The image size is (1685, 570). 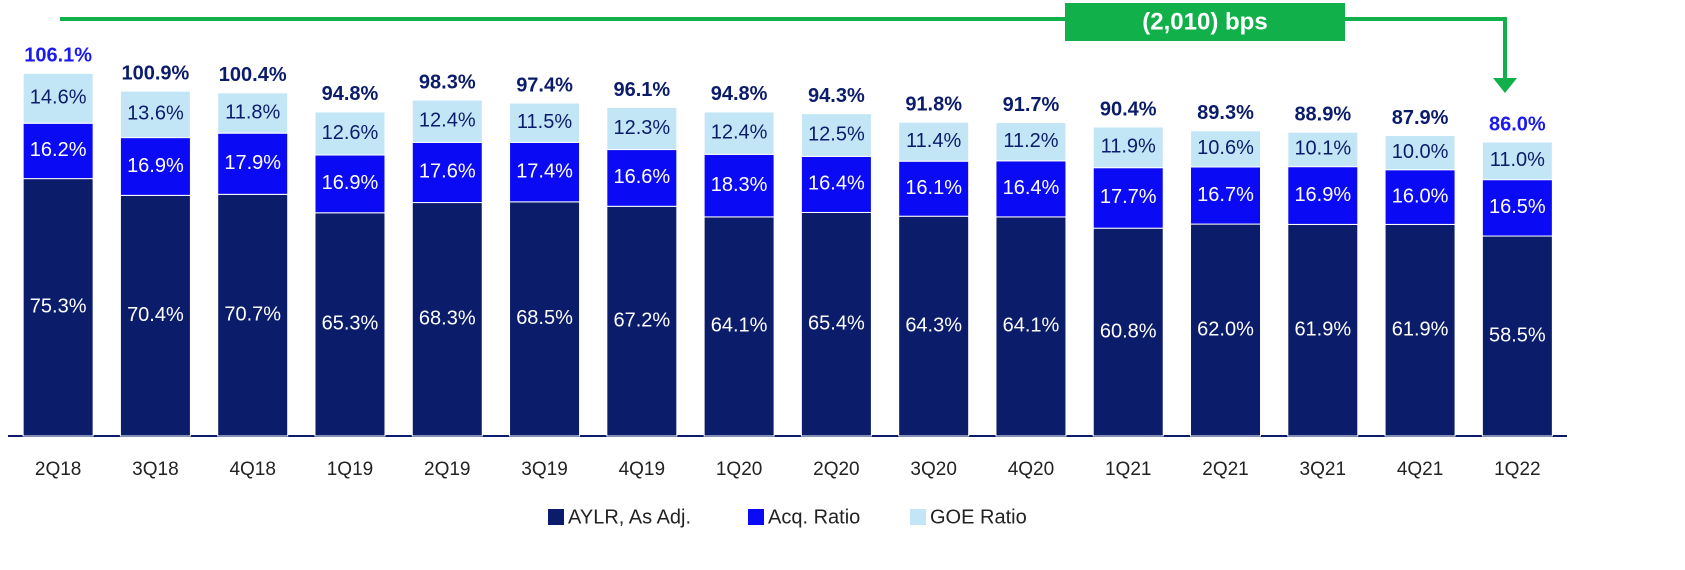 I want to click on data-label: 16.7%, so click(x=1225, y=195).